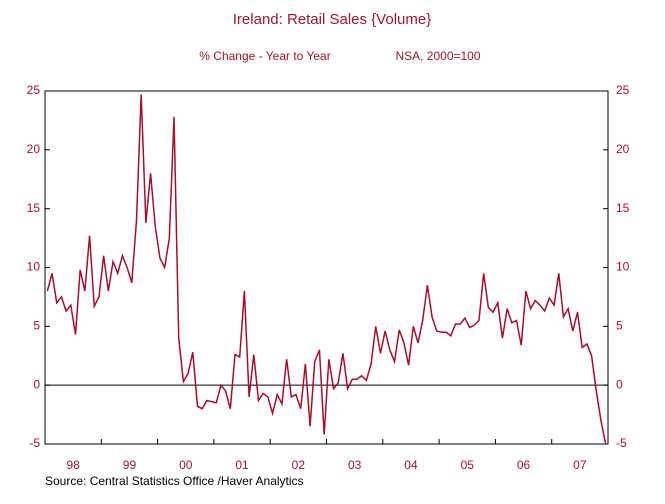  What do you see at coordinates (580, 465) in the screenshot?
I see `x-tick-label: 07` at bounding box center [580, 465].